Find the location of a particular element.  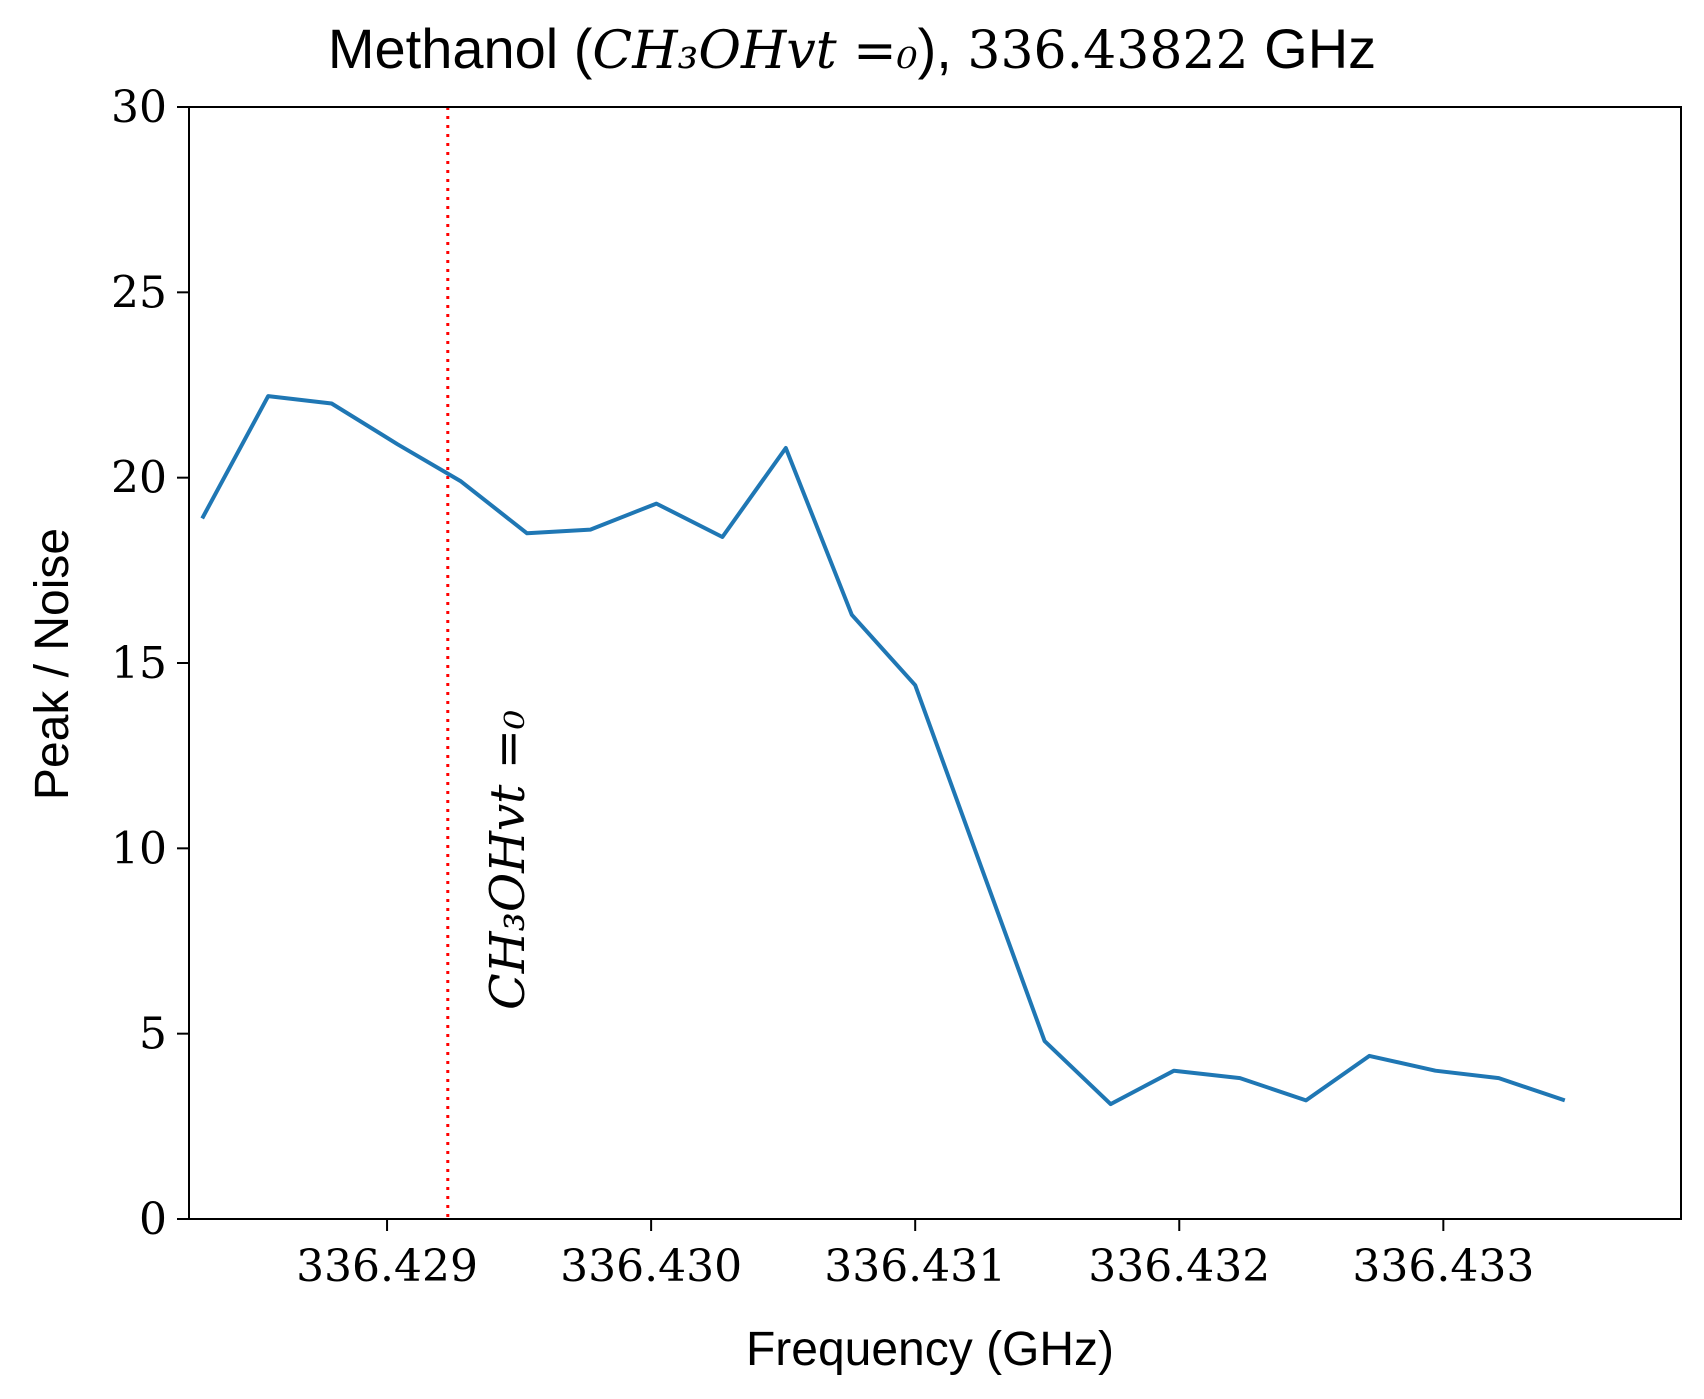

x-axis: 336.429 336.430 336.431 336.432 336.433 is located at coordinates (915, 1255).